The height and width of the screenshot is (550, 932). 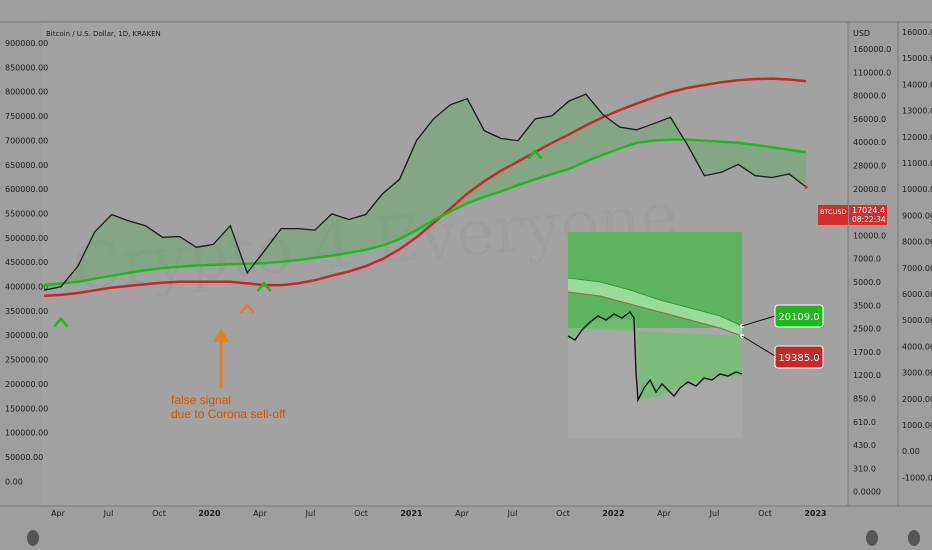 What do you see at coordinates (917, 242) in the screenshot?
I see `right-tick-label: 8000.00` at bounding box center [917, 242].